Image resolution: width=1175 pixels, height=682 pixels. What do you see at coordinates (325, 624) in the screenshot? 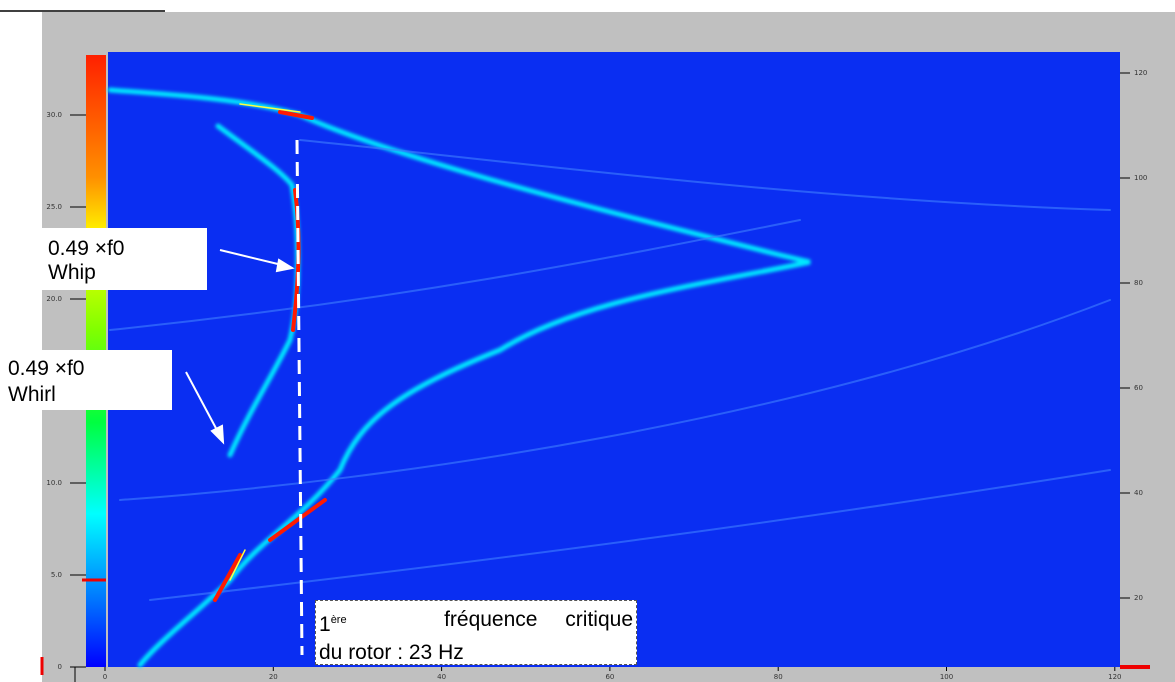
I see `num: 1` at bounding box center [325, 624].